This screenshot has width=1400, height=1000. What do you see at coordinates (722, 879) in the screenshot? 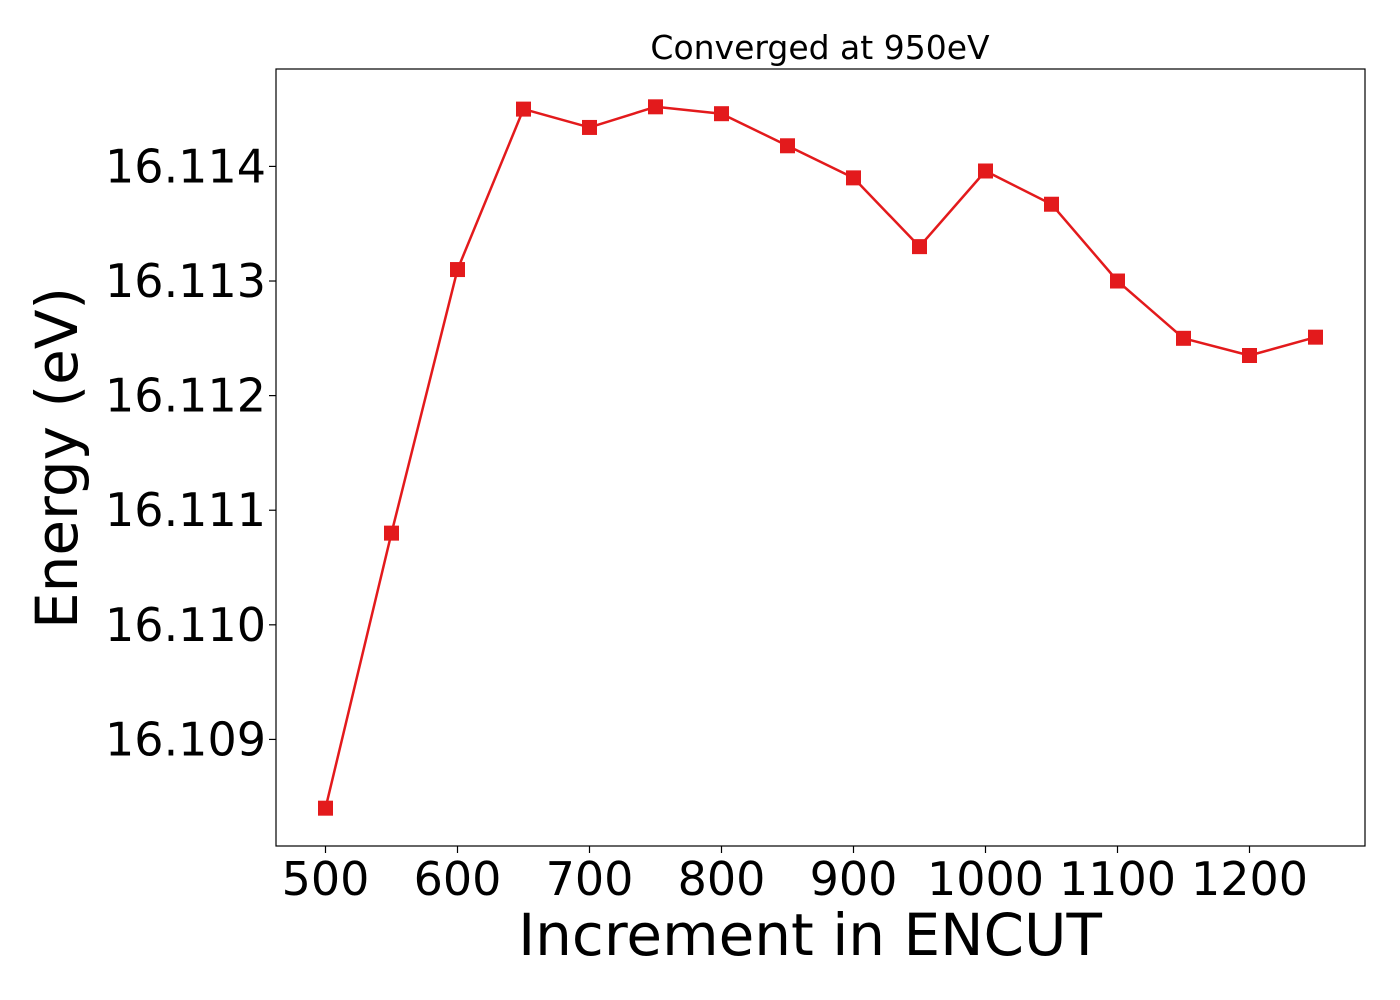
I see `x-tick-label: 800` at bounding box center [722, 879].